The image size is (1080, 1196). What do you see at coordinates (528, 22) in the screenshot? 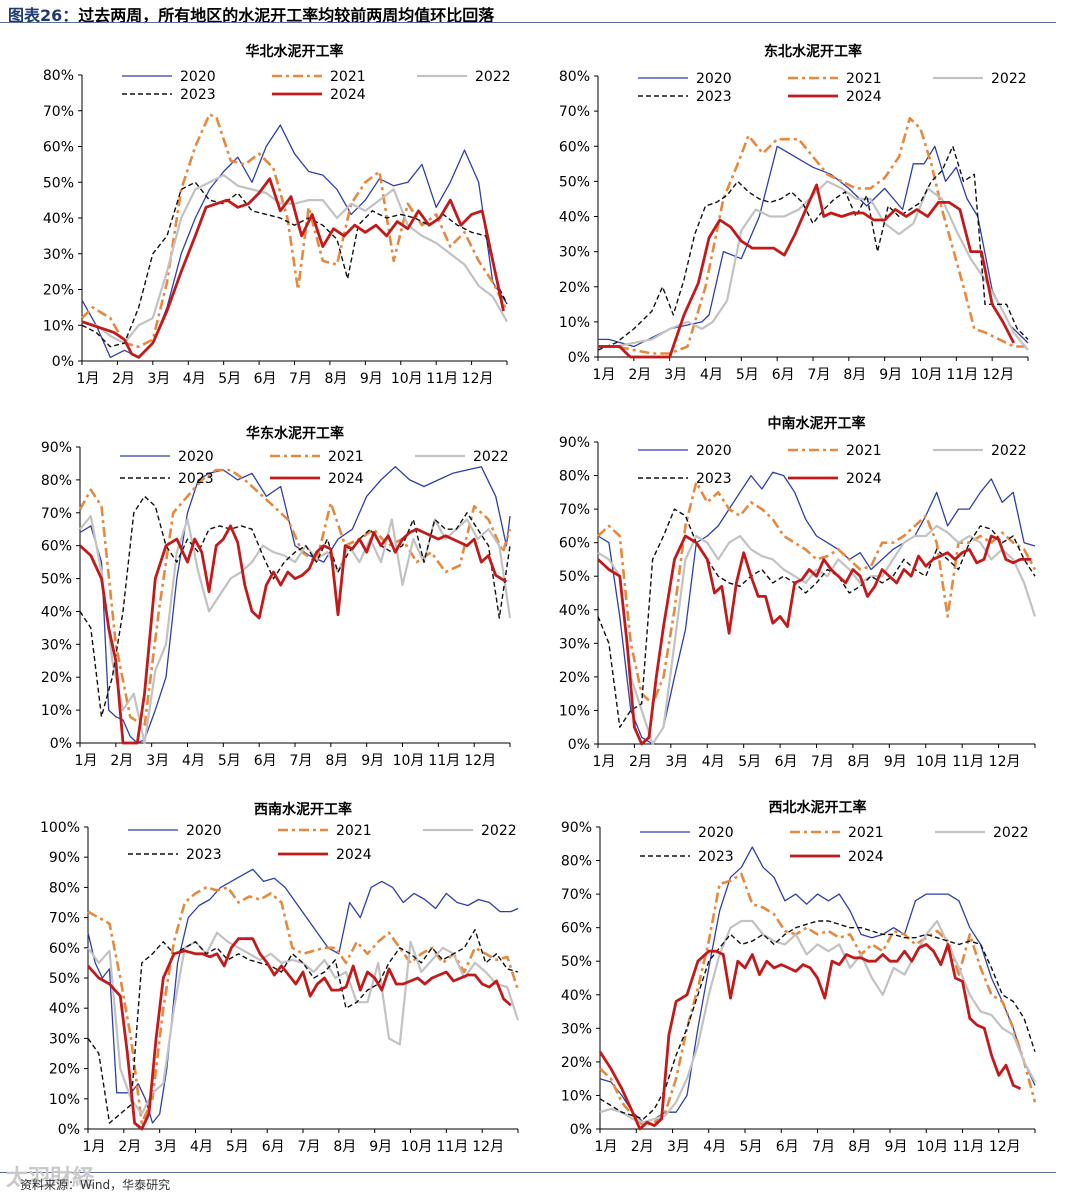
I see `header-rule` at bounding box center [528, 22].